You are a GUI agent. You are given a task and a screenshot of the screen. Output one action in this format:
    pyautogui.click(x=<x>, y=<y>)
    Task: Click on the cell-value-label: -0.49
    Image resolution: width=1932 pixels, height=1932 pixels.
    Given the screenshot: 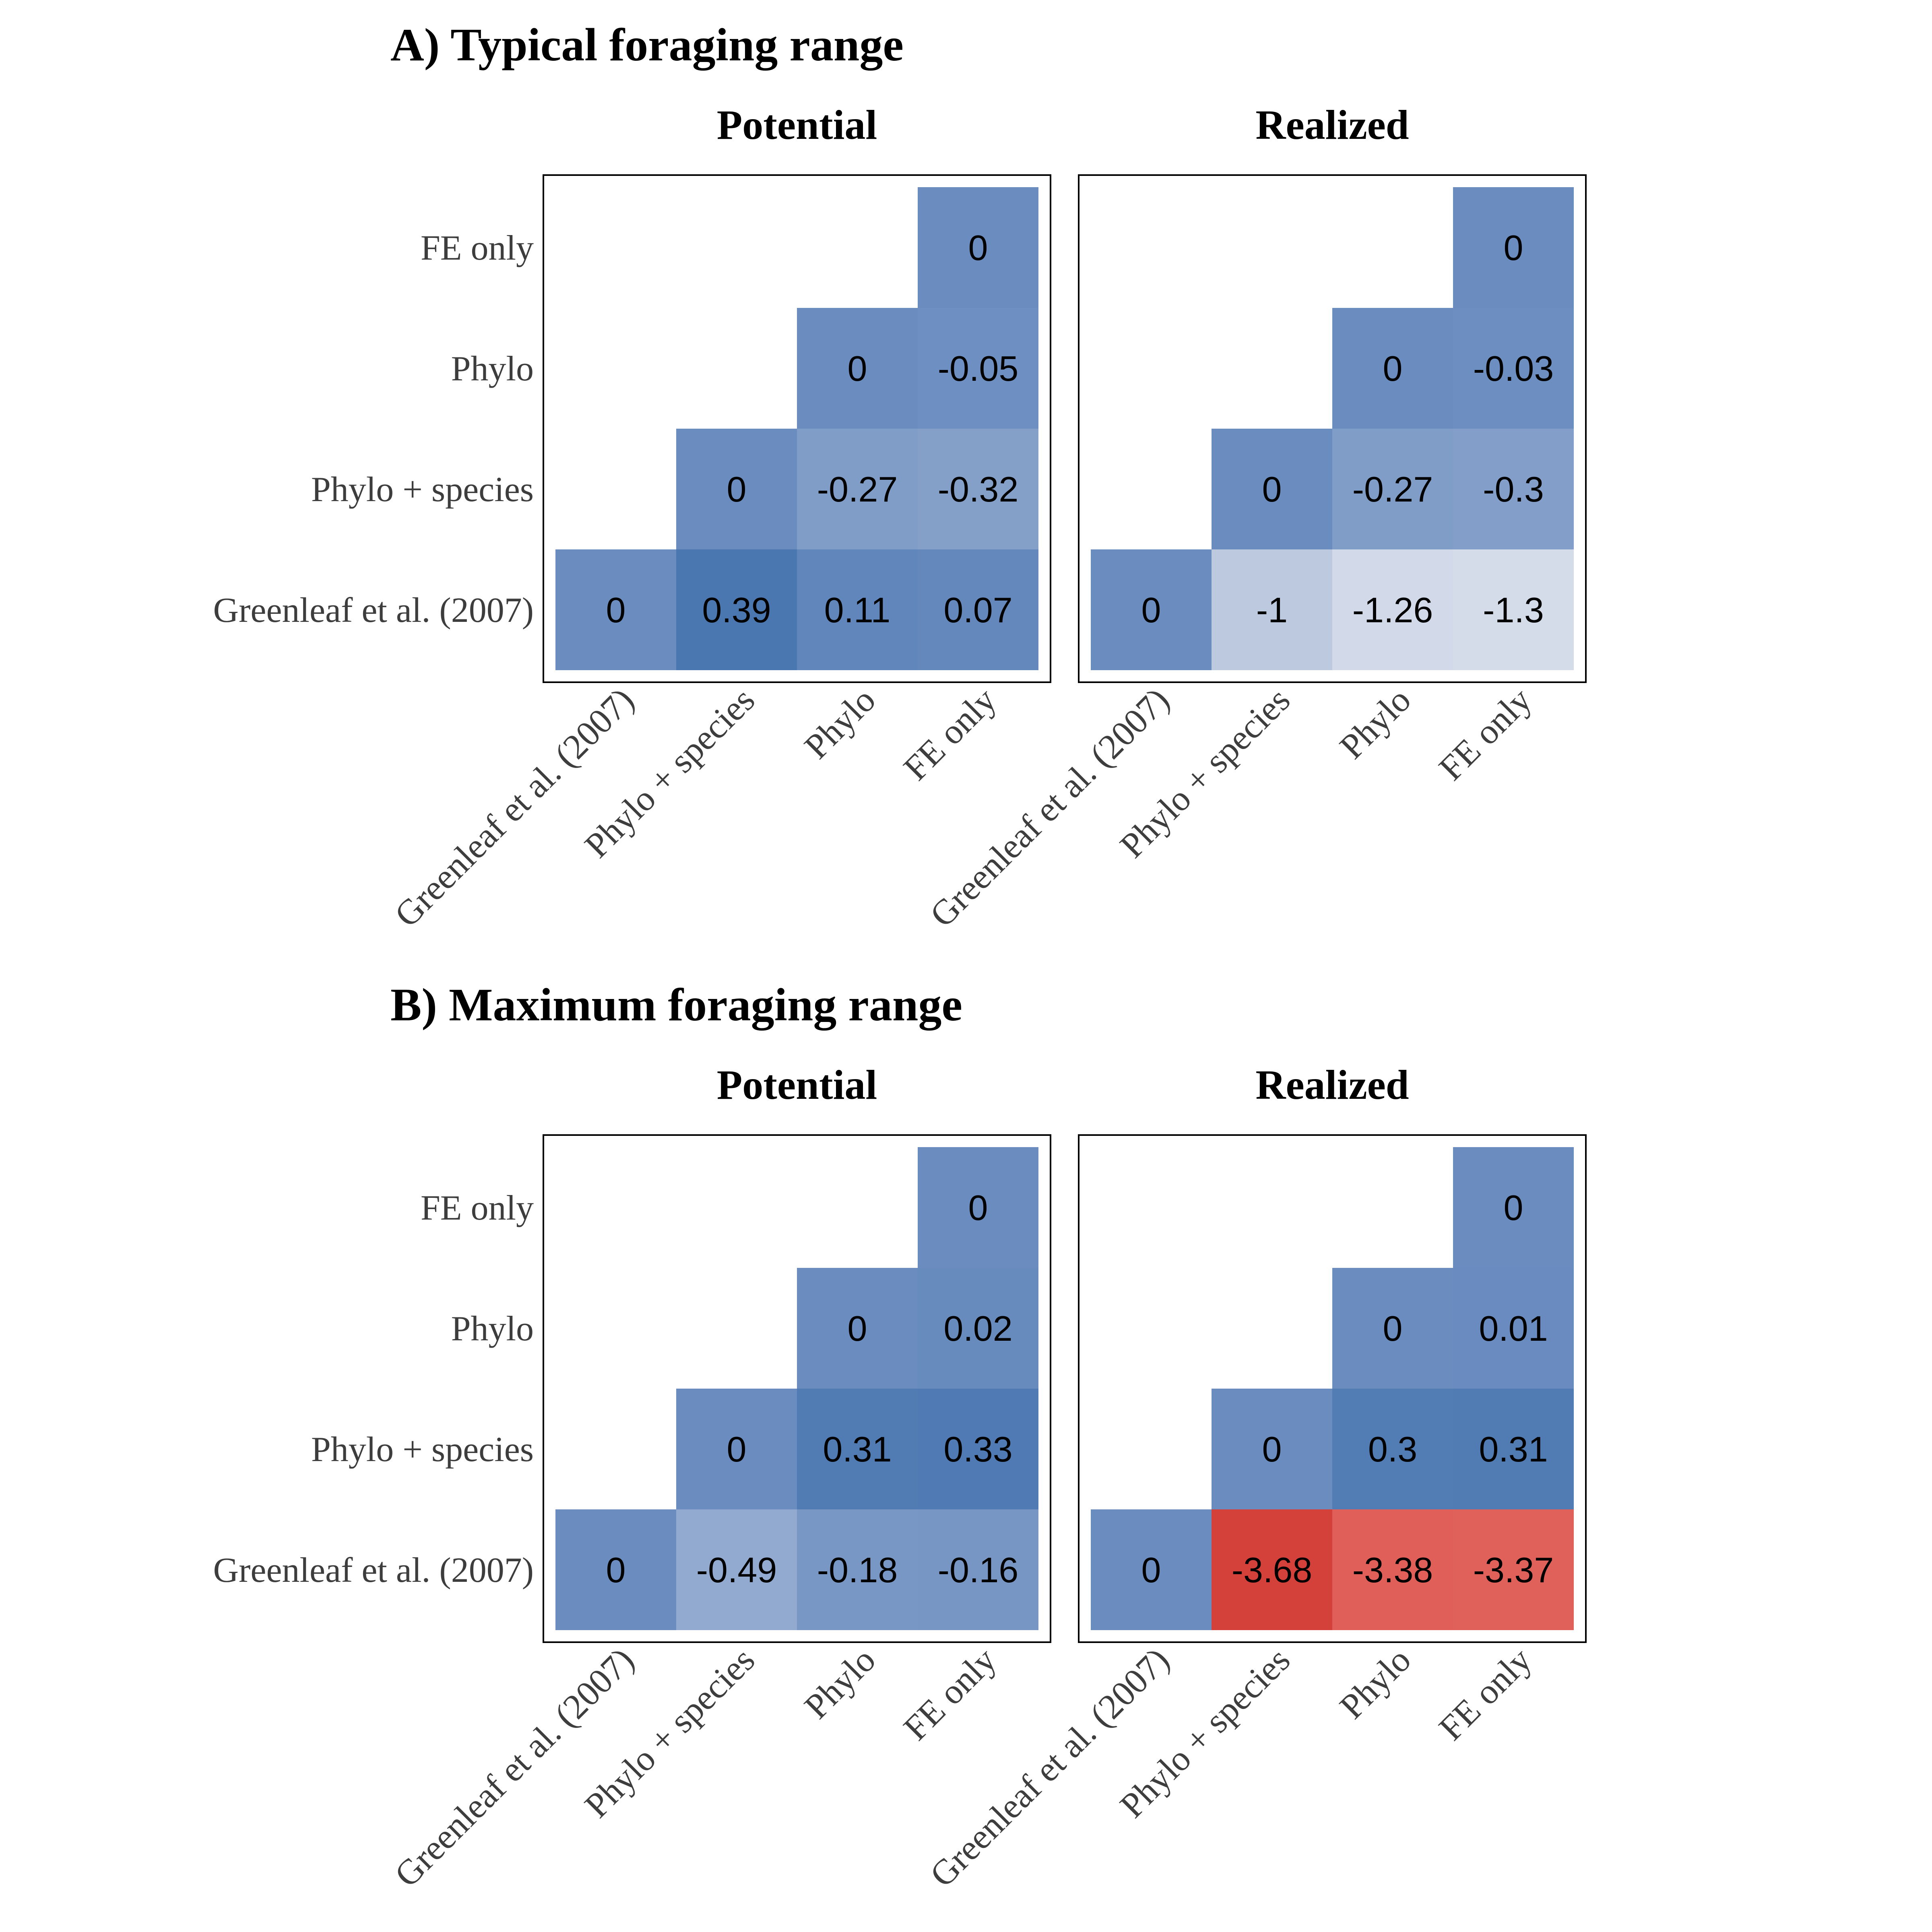 What is the action you would take?
    pyautogui.click(x=736, y=1570)
    